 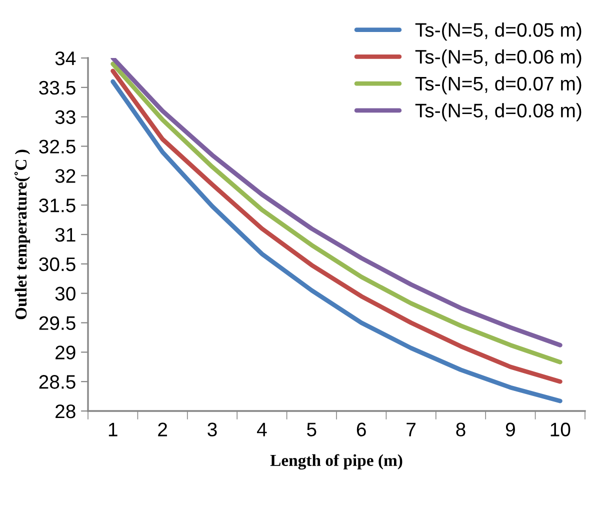 What do you see at coordinates (57, 323) in the screenshot?
I see `y-tick-label: 29.5` at bounding box center [57, 323].